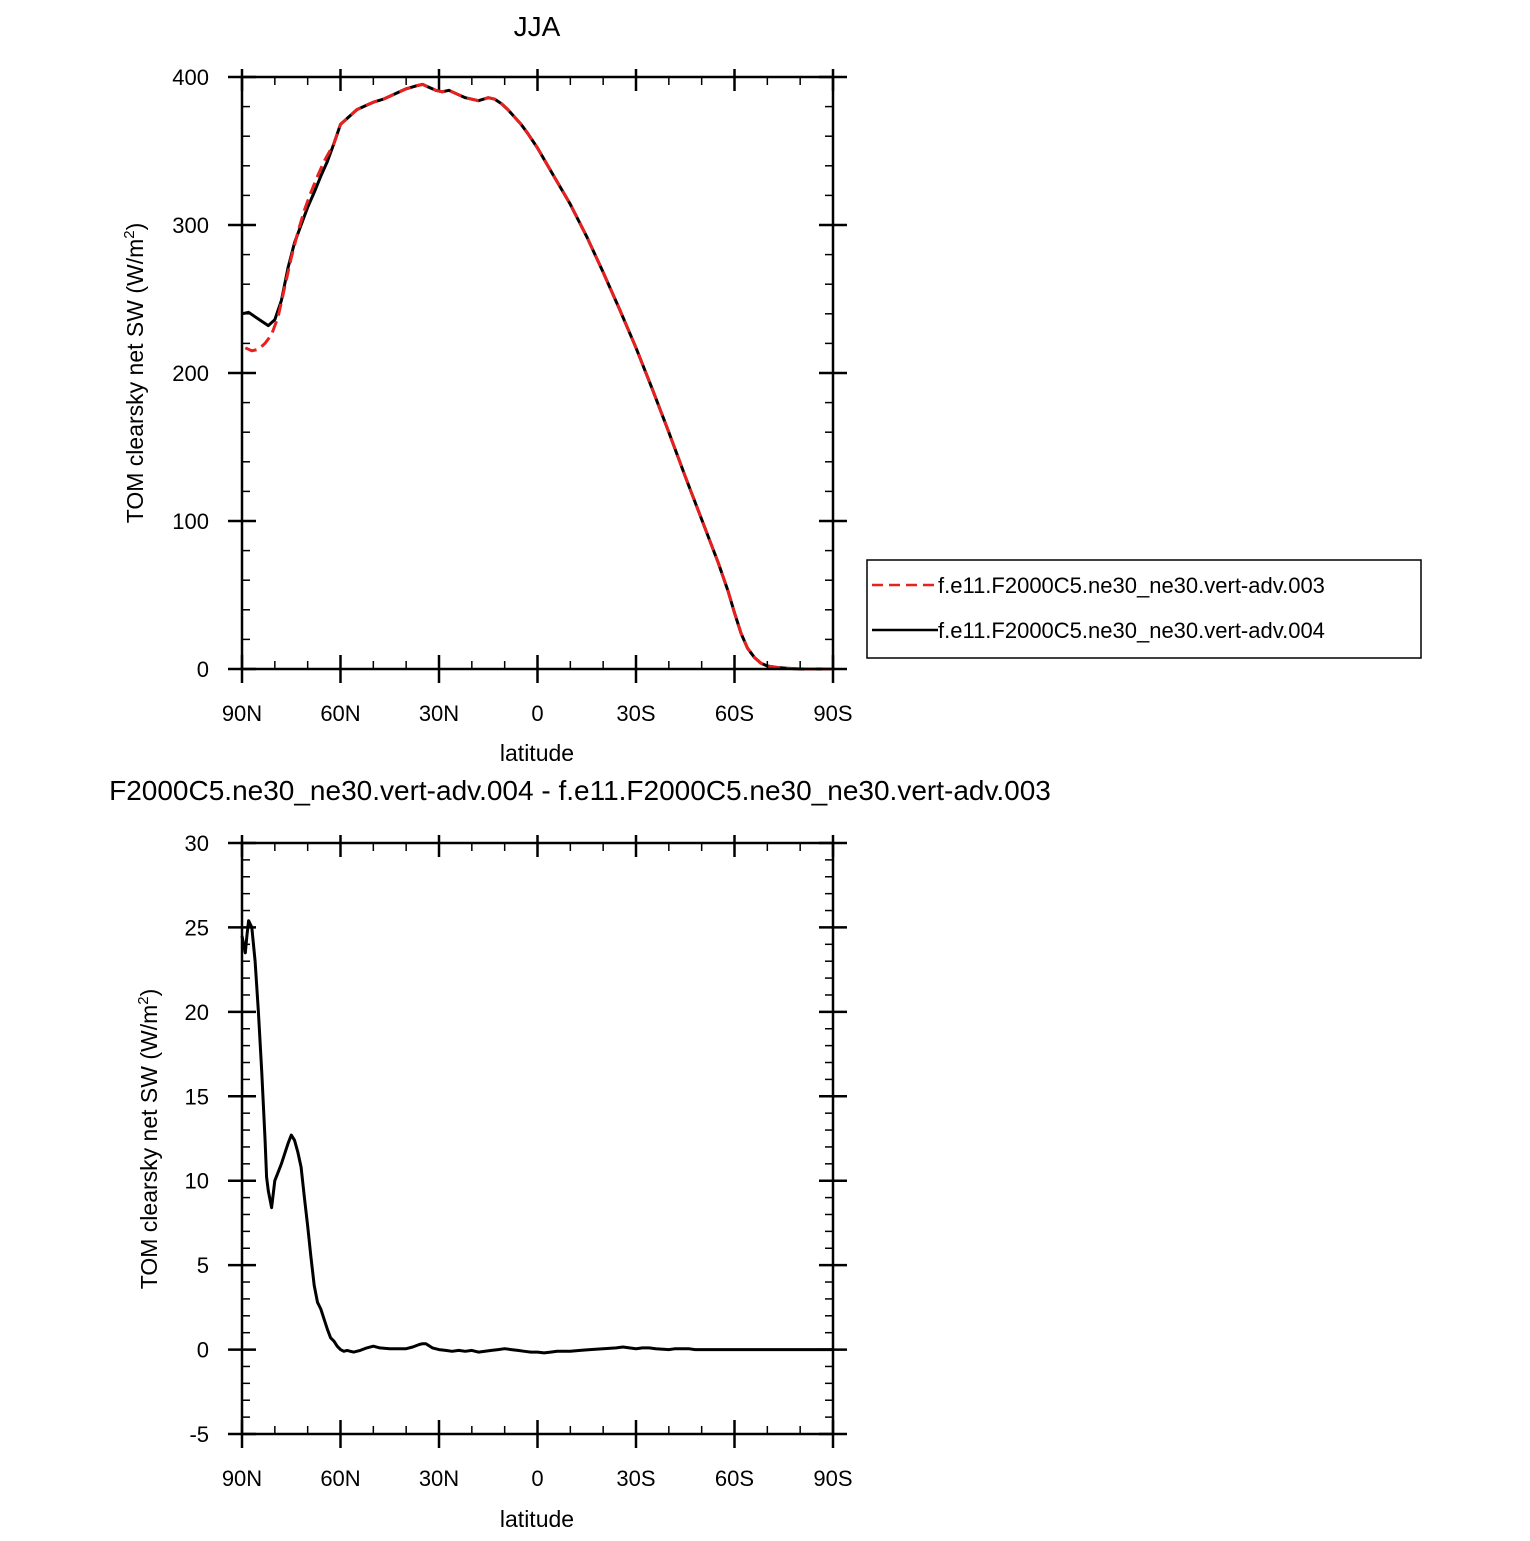 Image resolution: width=1530 pixels, height=1541 pixels. What do you see at coordinates (190, 225) in the screenshot?
I see `top-y-tick-label: 300` at bounding box center [190, 225].